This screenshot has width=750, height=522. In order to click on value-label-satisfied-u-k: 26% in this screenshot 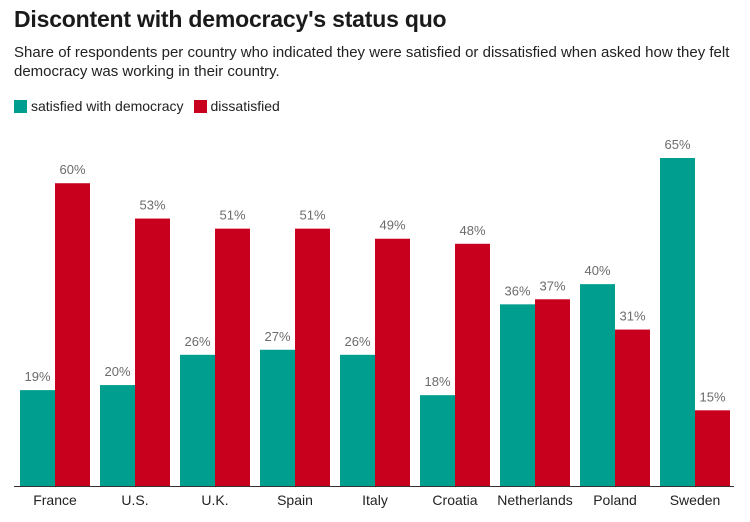, I will do `click(197, 341)`.